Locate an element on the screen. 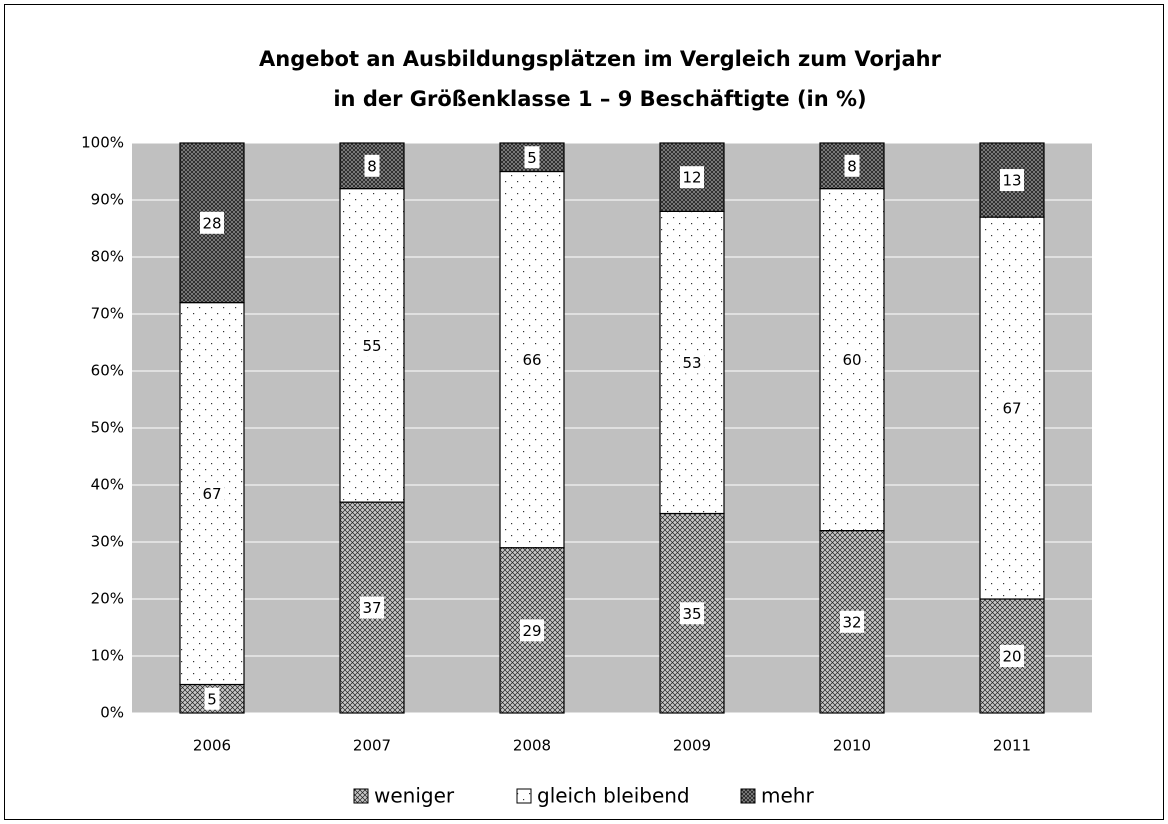 The width and height of the screenshot is (1168, 824). data-label: 13 is located at coordinates (1011, 181).